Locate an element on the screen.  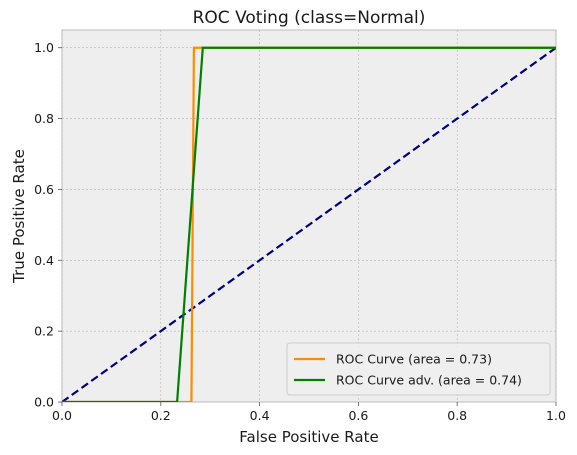
legend-box is located at coordinates (418, 369).